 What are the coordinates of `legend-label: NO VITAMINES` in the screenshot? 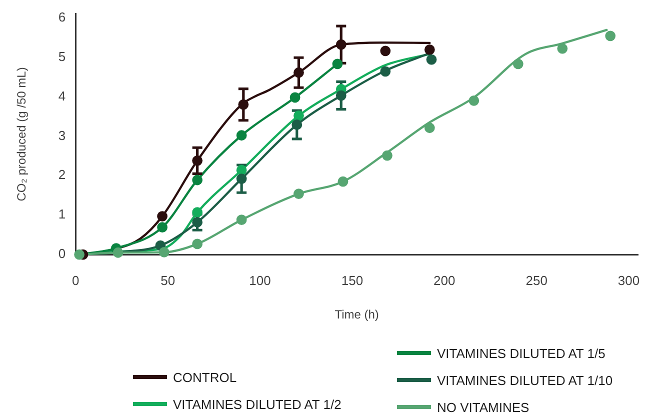 It's located at (483, 407).